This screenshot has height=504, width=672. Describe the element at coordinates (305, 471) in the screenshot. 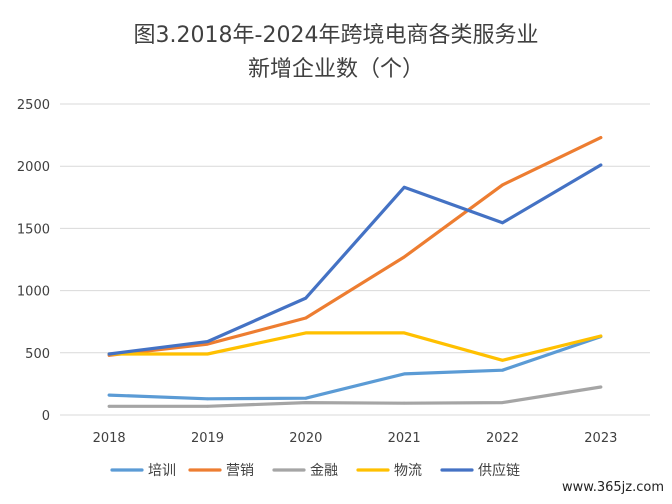

I see `legend-item: 金融` at that location.